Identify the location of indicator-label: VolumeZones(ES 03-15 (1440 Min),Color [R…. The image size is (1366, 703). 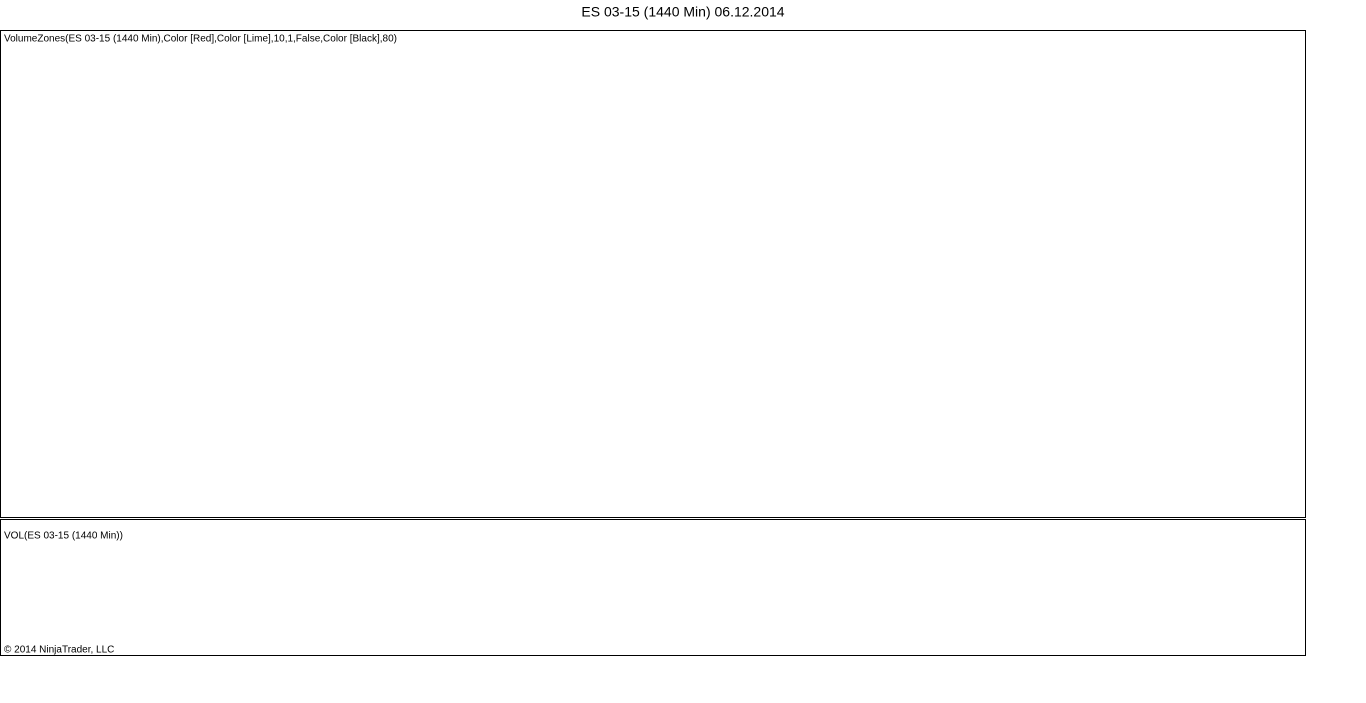
(200, 39).